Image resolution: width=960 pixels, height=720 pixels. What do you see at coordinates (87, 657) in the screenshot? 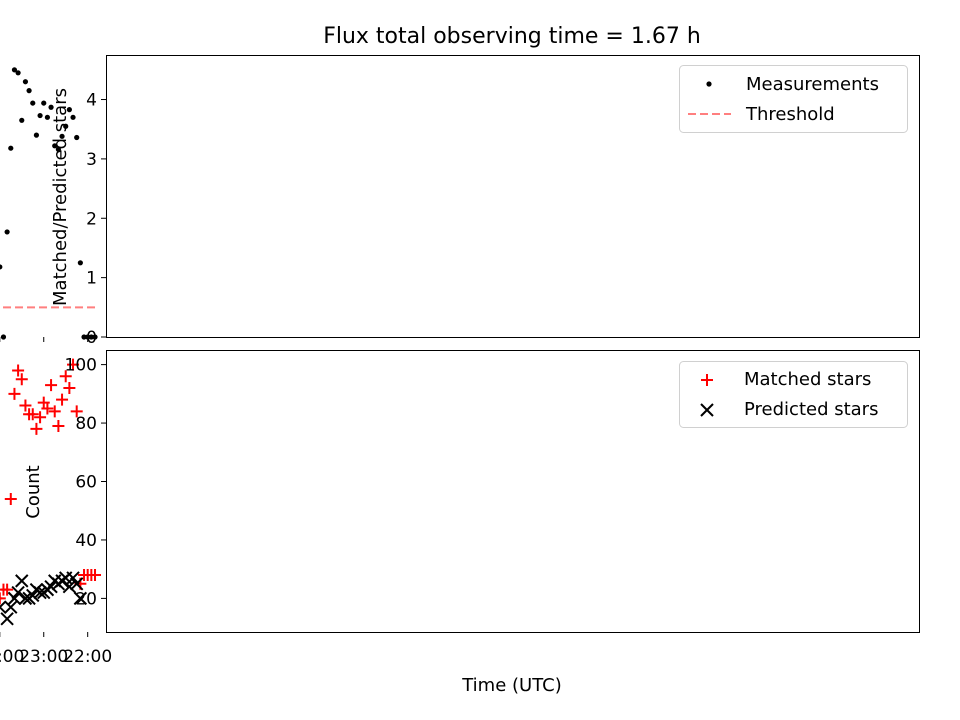
I see `x-tick-label: 22:00` at bounding box center [87, 657].